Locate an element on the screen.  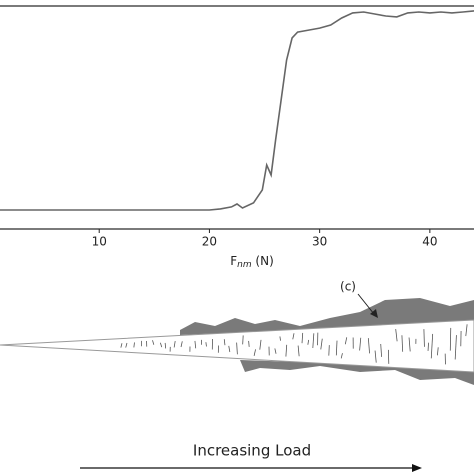
load-arrowhead is located at coordinates (417, 468).